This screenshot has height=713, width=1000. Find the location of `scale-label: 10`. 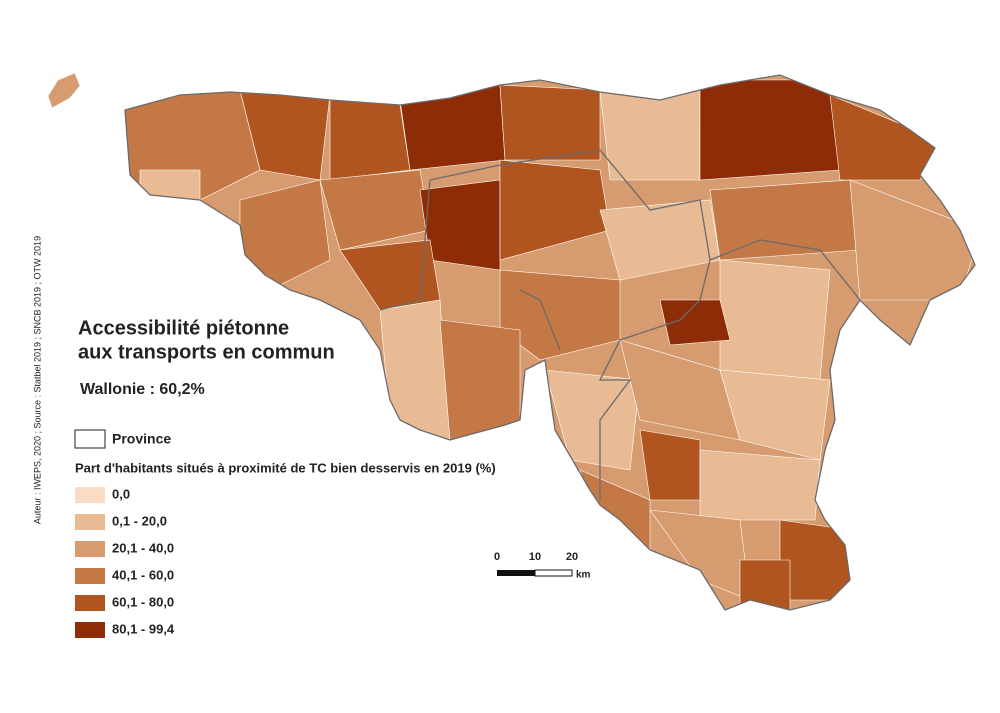

scale-label: 10 is located at coordinates (535, 557).